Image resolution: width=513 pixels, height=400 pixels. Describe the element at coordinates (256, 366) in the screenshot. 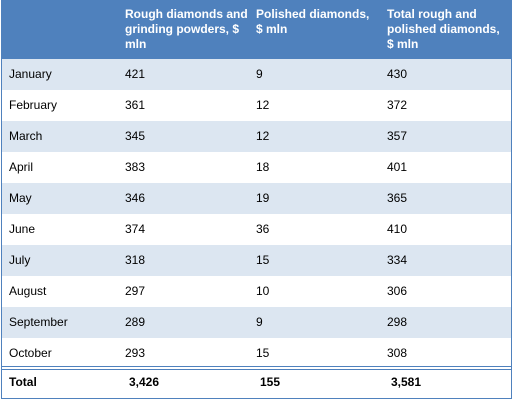

I see `total-separator-top` at that location.